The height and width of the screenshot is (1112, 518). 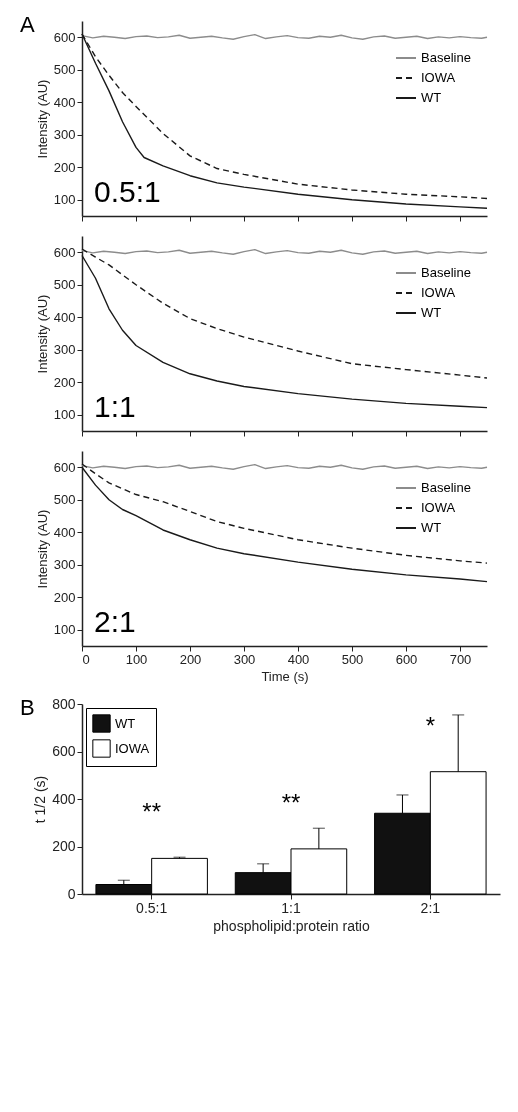 What do you see at coordinates (71, 893) in the screenshot?
I see `y-tick-label: 0` at bounding box center [71, 893].